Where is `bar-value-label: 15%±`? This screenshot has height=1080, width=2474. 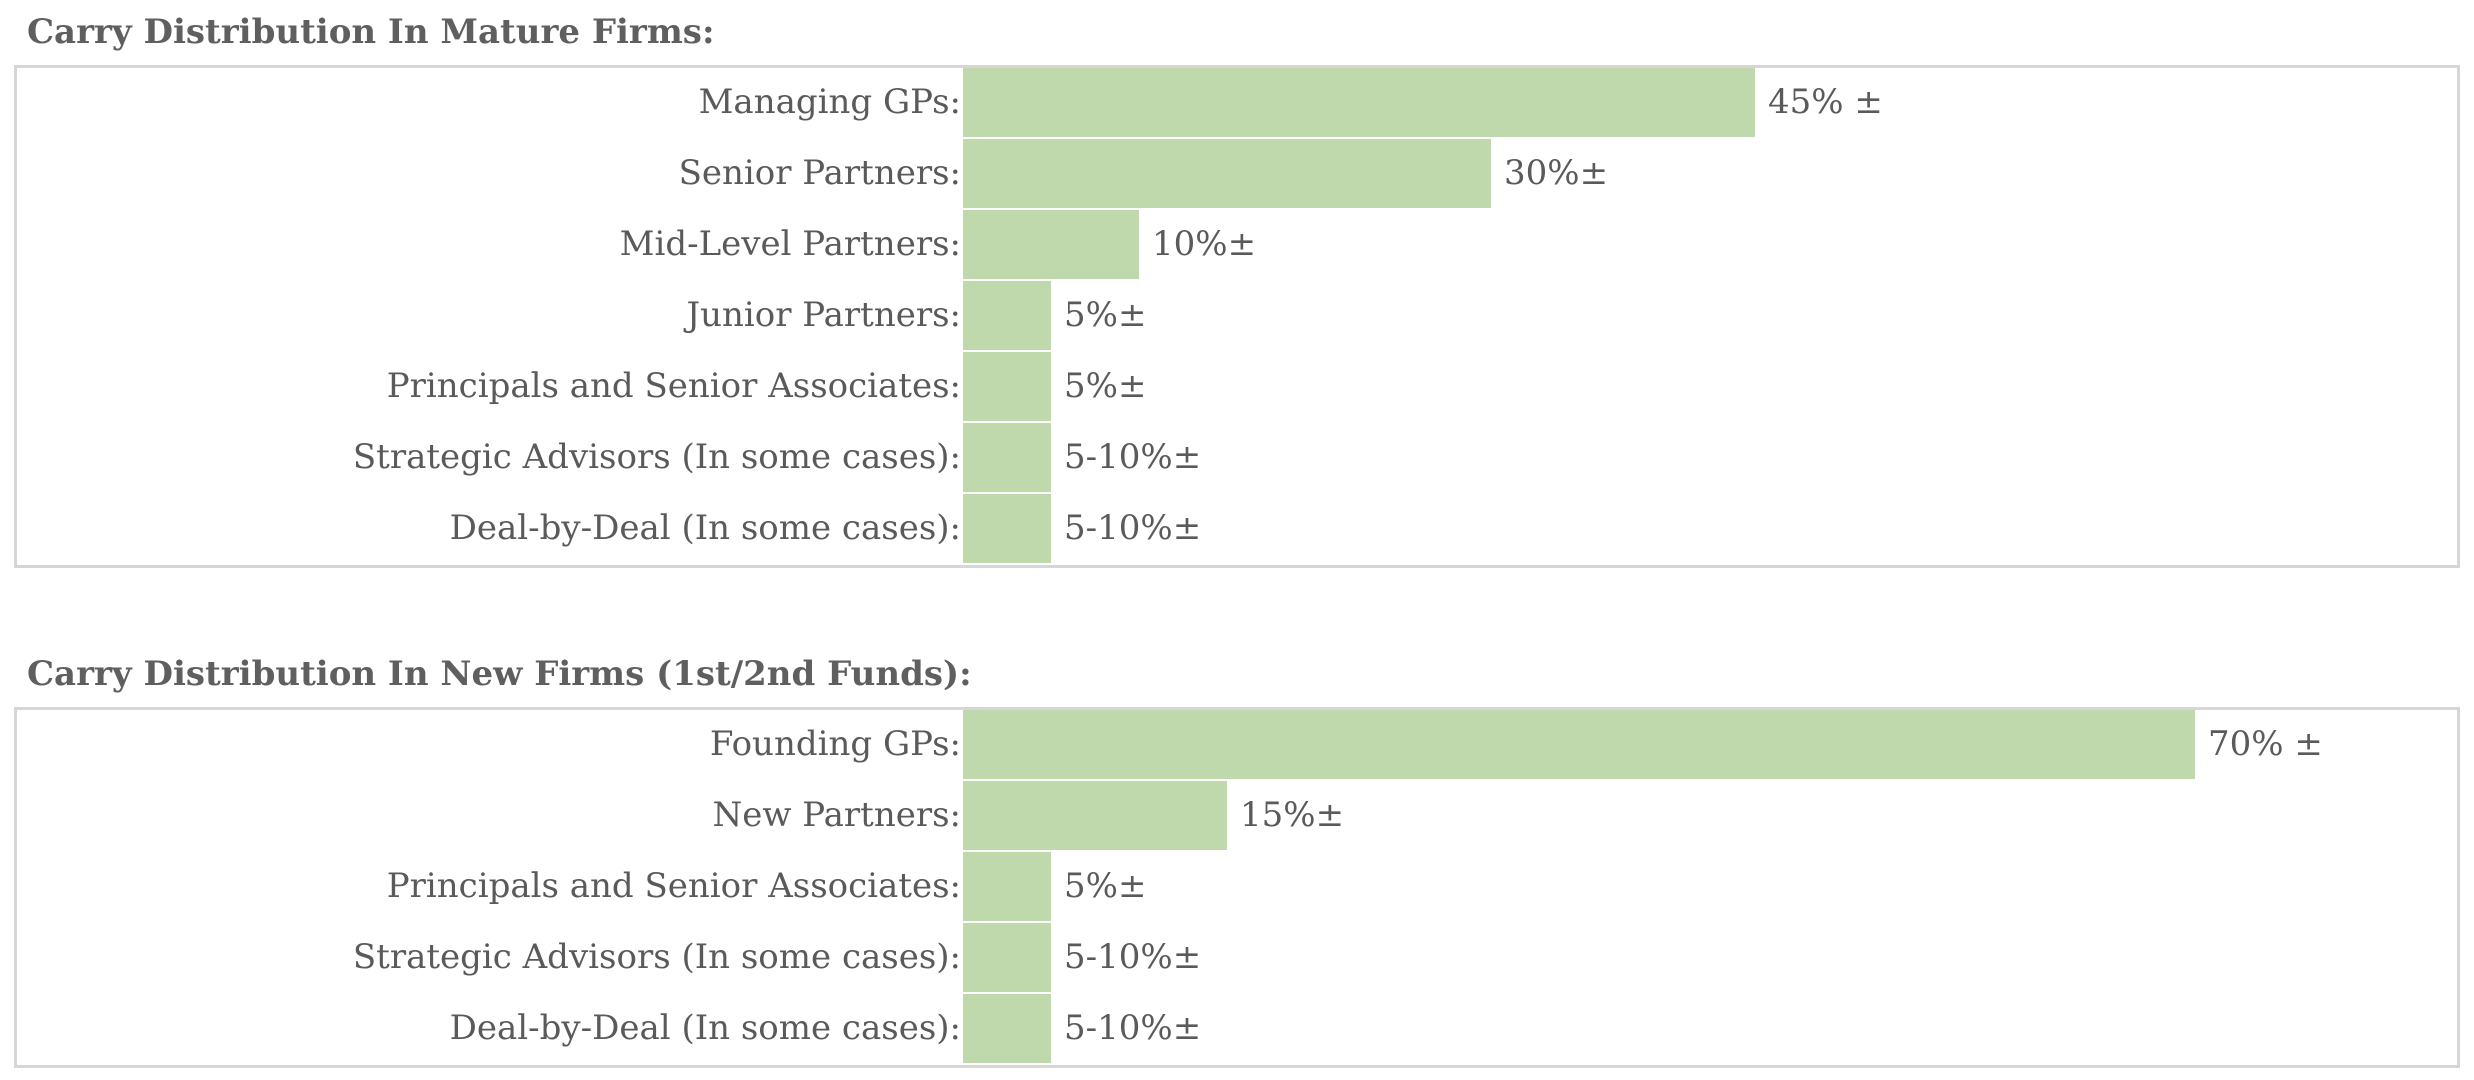
bar-value-label: 15%± is located at coordinates (1292, 815).